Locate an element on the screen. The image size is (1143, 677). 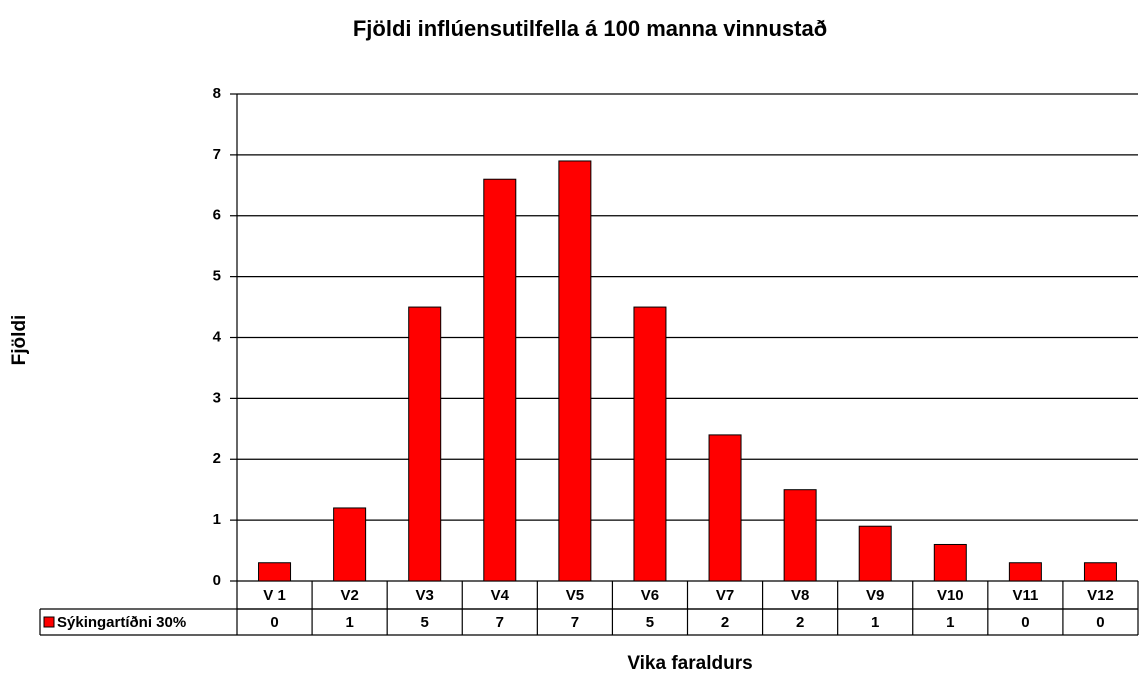
x-tick-label: V5 is located at coordinates (575, 595).